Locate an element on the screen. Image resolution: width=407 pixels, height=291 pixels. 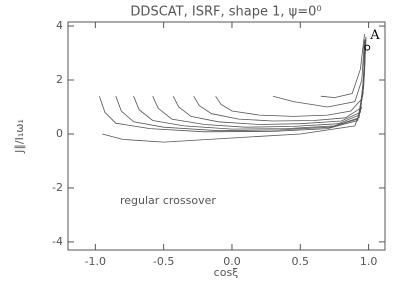
x-tick-label: 1.0 is located at coordinates (369, 261).